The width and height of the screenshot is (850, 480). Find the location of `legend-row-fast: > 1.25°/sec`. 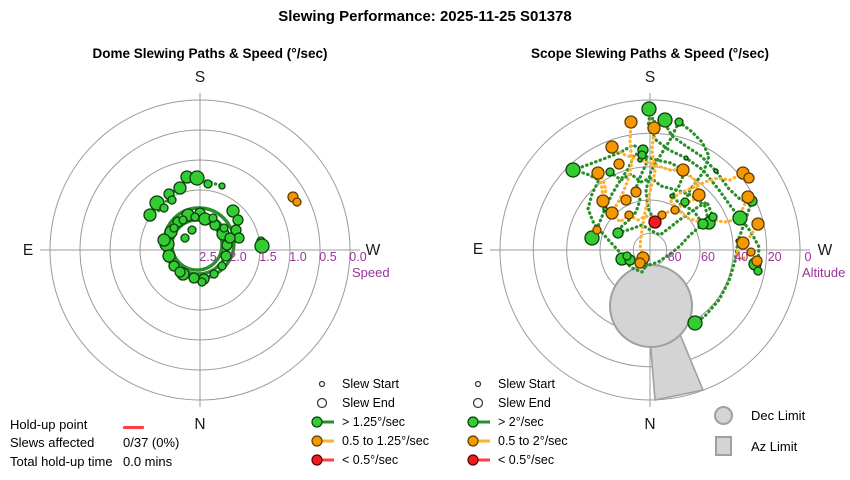

legend-row-fast: > 1.25°/sec is located at coordinates (368, 422).